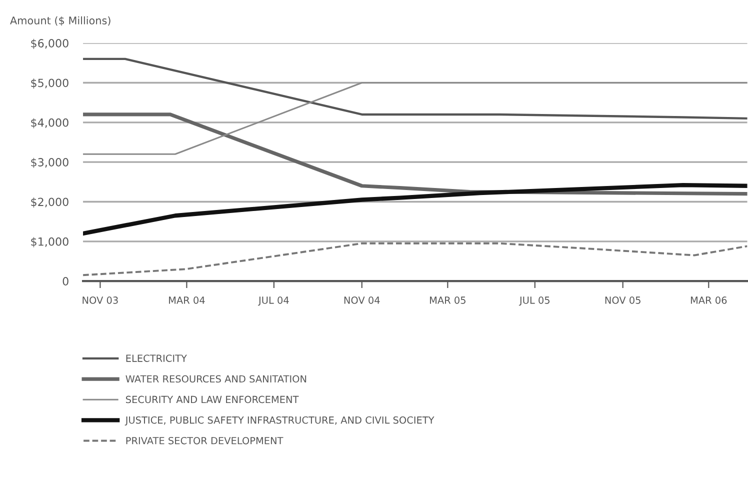 The width and height of the screenshot is (748, 501). Describe the element at coordinates (448, 300) in the screenshot. I see `x-tick-label: MAR 05` at that location.